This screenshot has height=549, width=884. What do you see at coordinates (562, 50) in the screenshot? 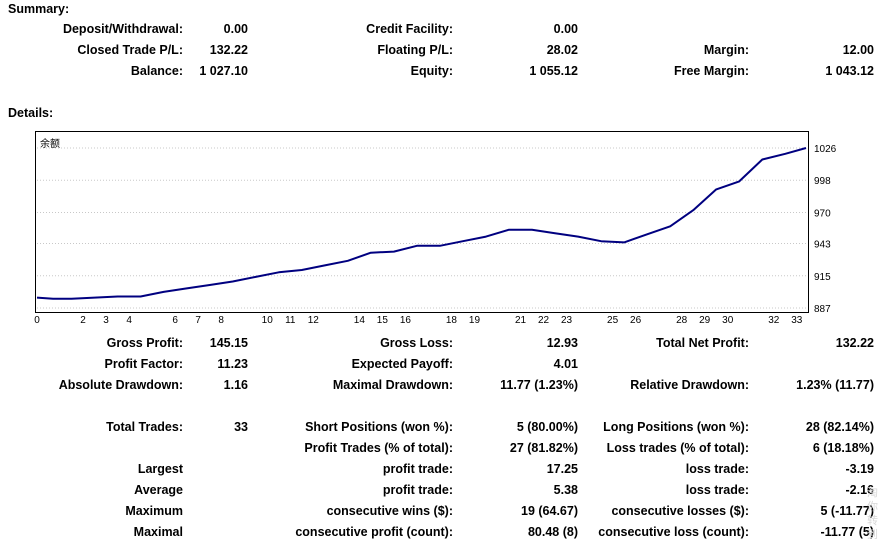
I see `floating-pl-value: 28.02` at bounding box center [562, 50].